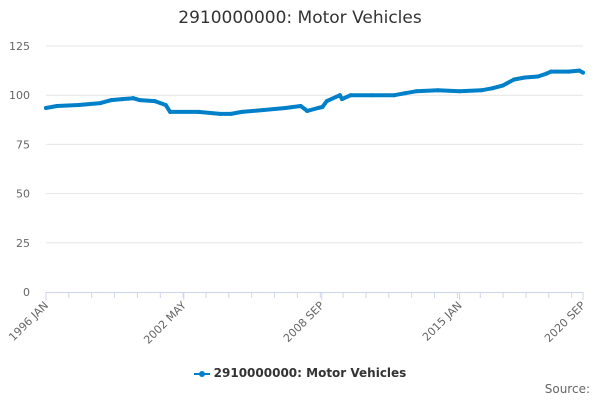 The width and height of the screenshot is (600, 400). Describe the element at coordinates (19, 95) in the screenshot. I see `y-tick-label: 100` at that location.